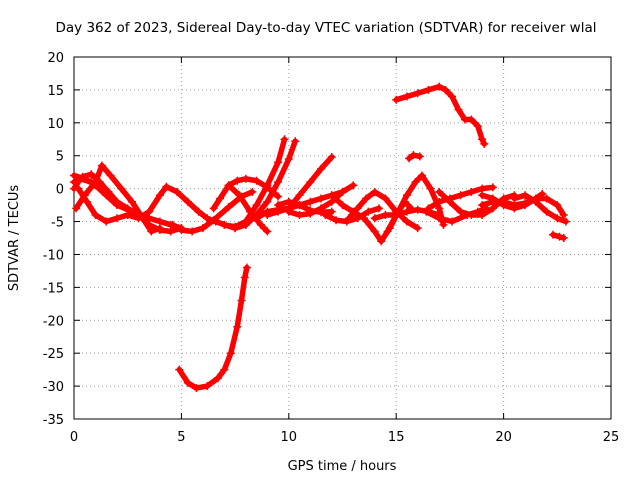 This screenshot has width=640, height=480. Describe the element at coordinates (55, 124) in the screenshot. I see `y-tick-label: 10` at that location.